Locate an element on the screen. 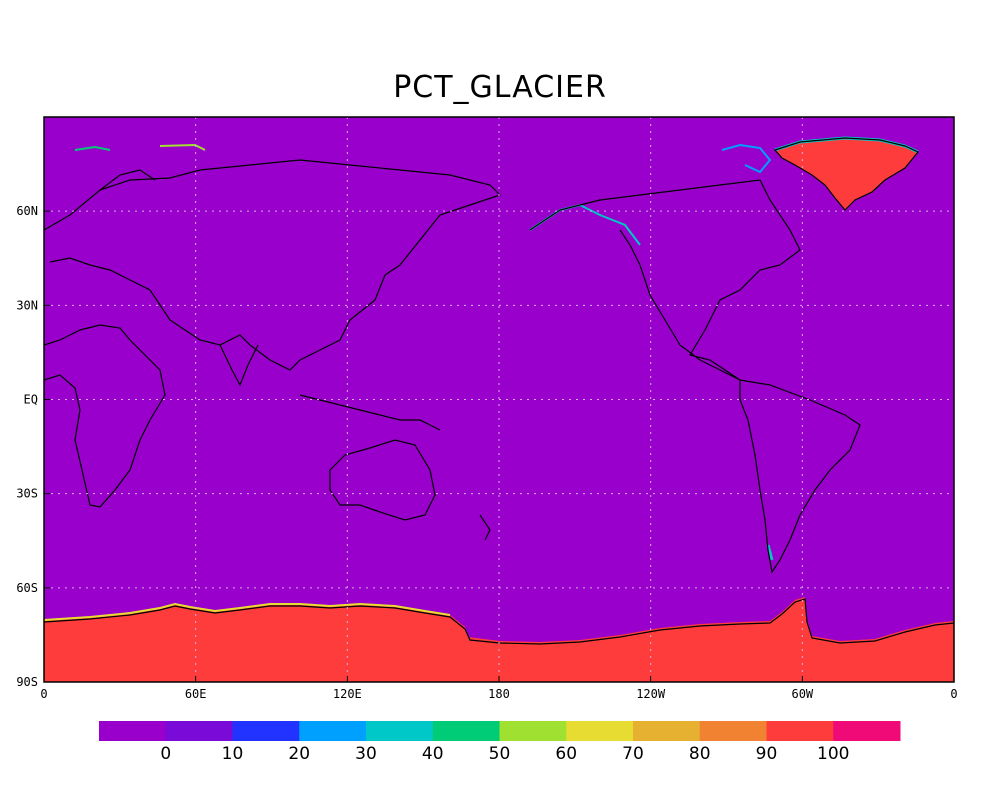  latitude-axis: 60N 30N EQ 30S 60S 90S is located at coordinates (33, 446).